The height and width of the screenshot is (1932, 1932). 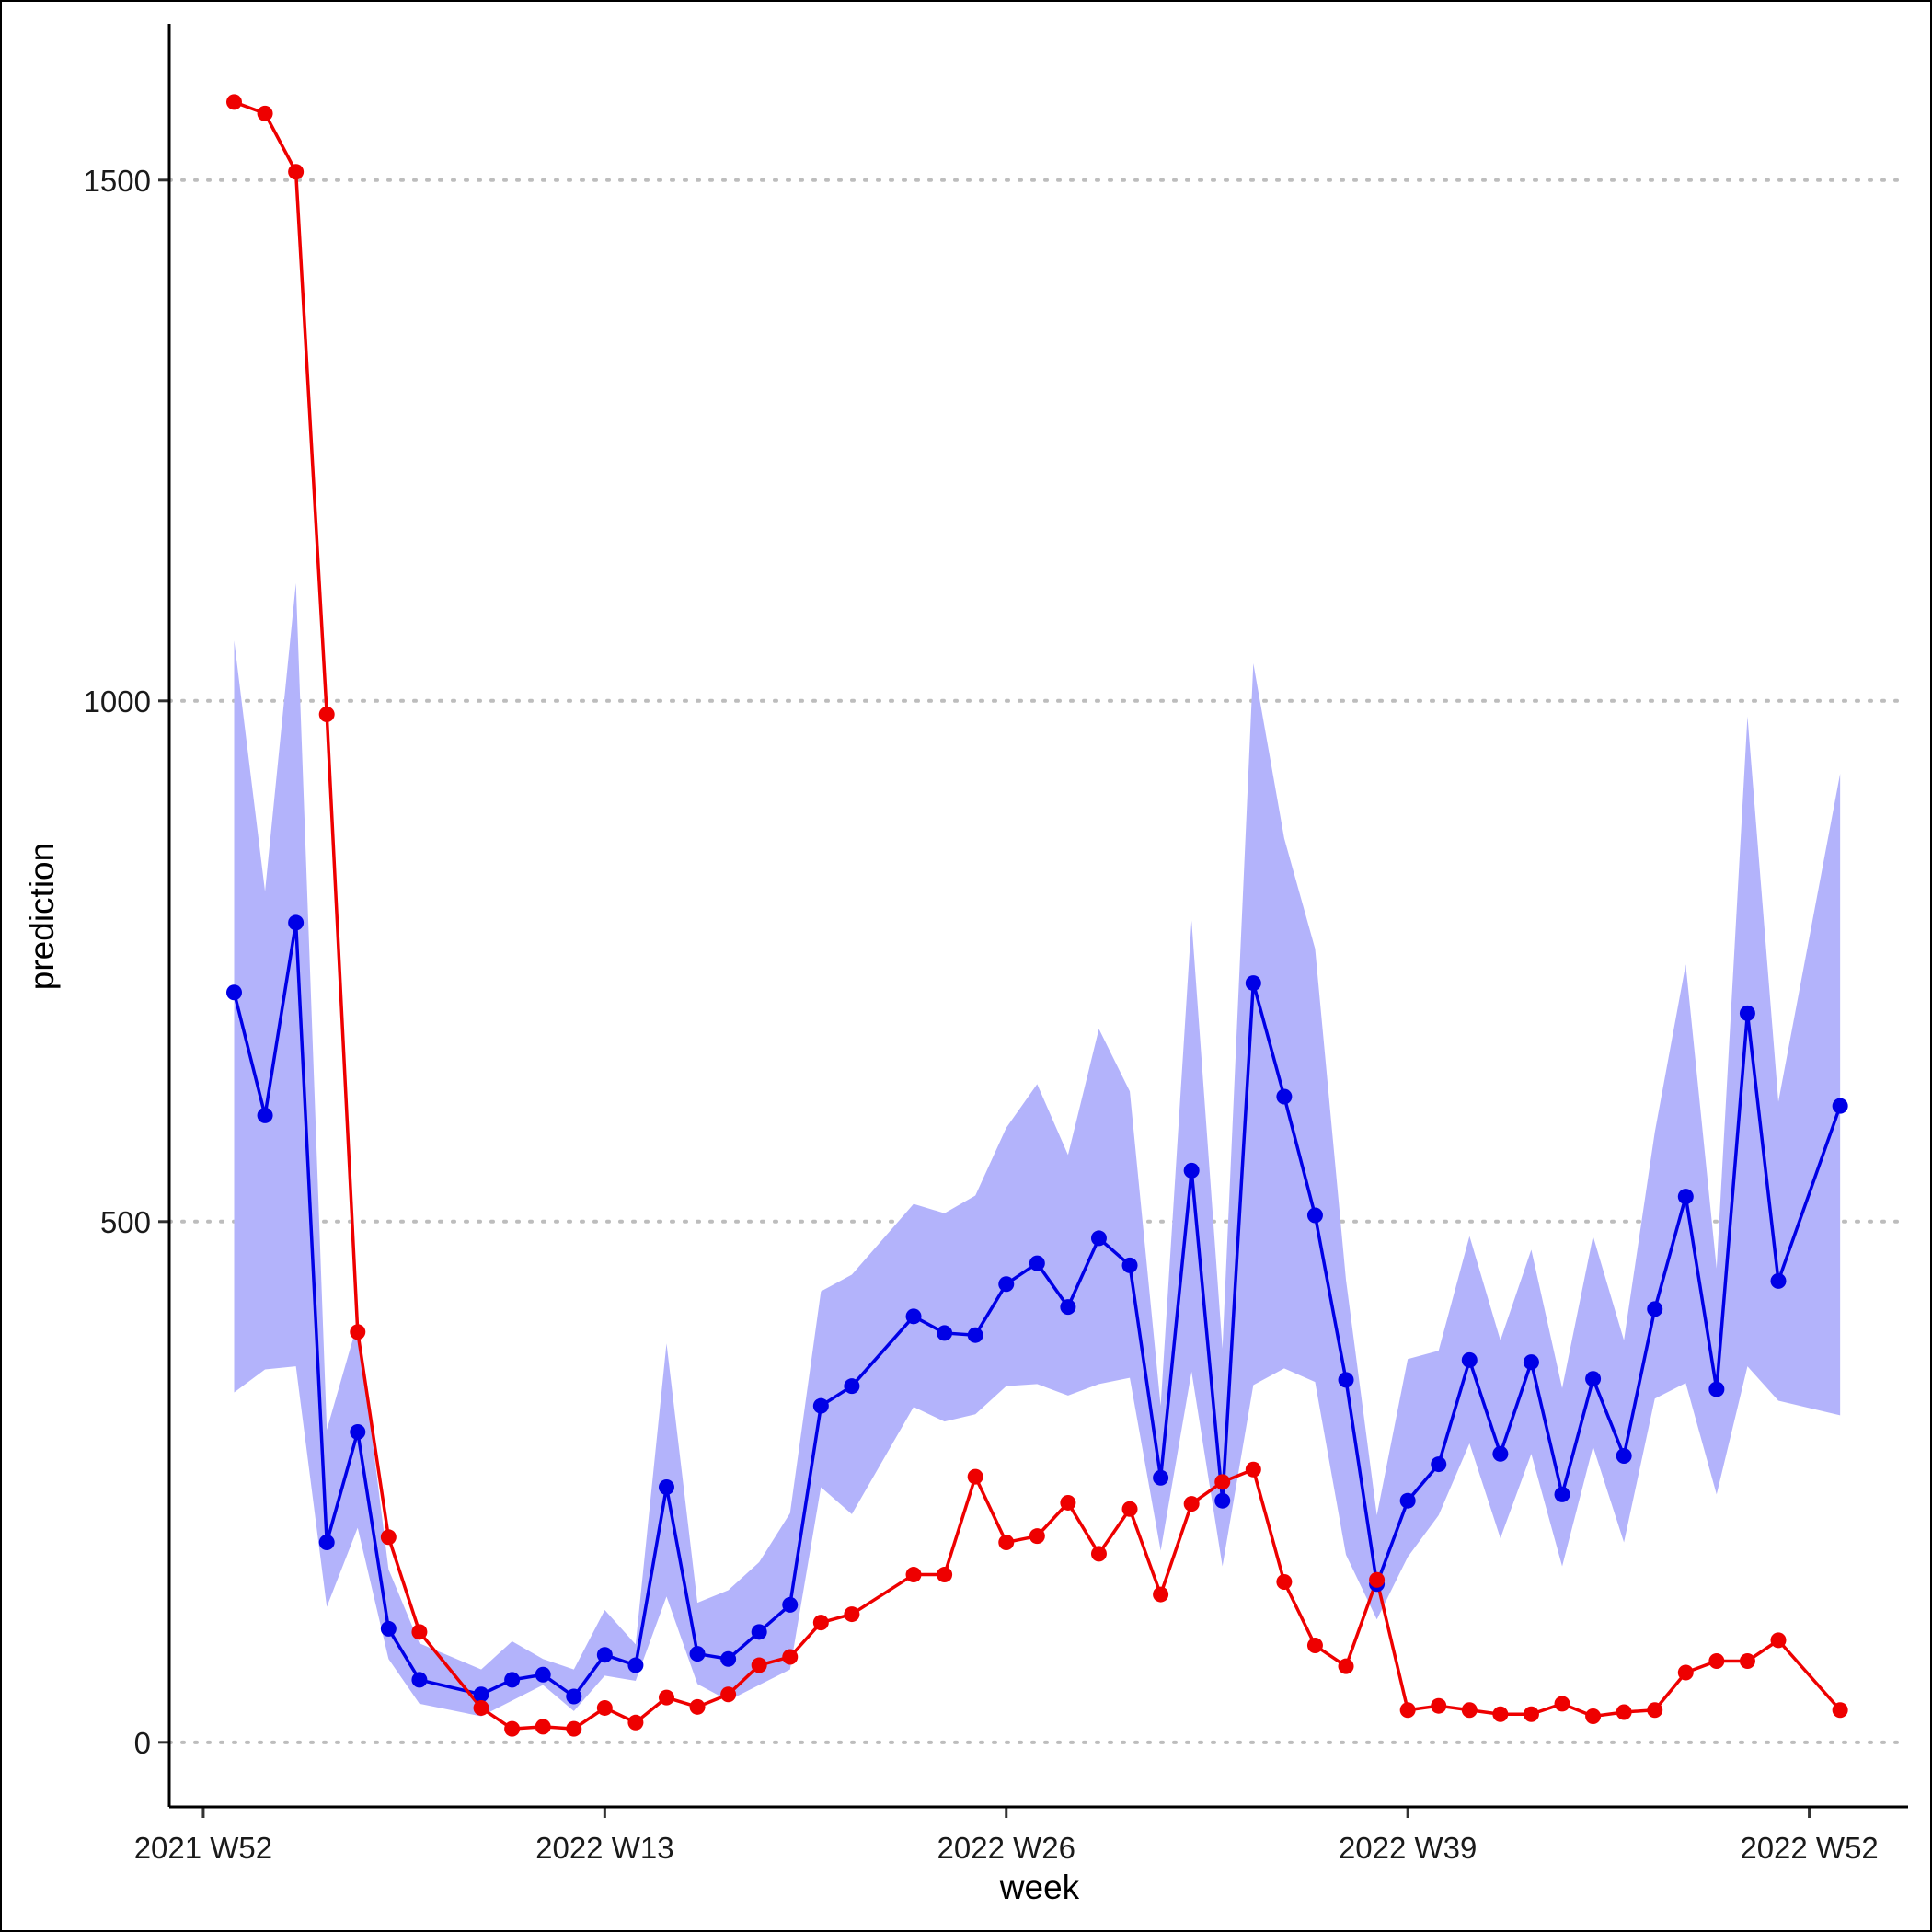 I want to click on x-axis-title: week, so click(x=1039, y=1887).